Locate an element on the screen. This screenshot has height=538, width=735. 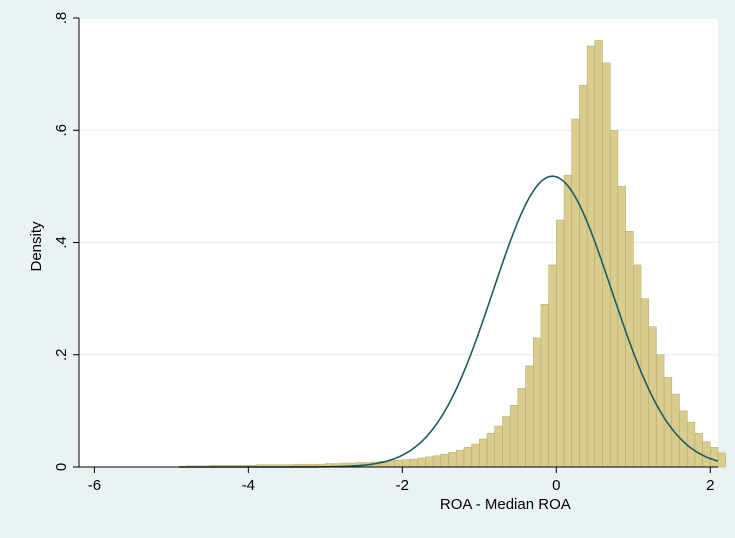
y-axis-label: Density is located at coordinates (36, 246).